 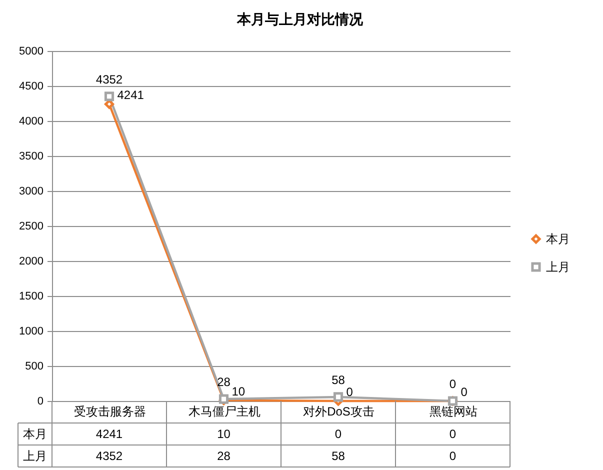 I want to click on y-tick-label: 500, so click(x=34, y=366).